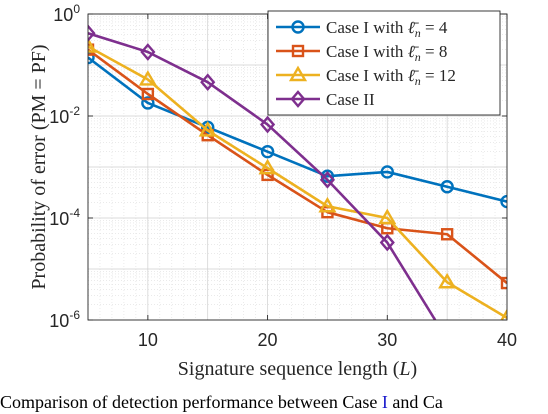  Describe the element at coordinates (39, 166) in the screenshot. I see `y-axis-label: Probability of error (PM = PF)` at that location.